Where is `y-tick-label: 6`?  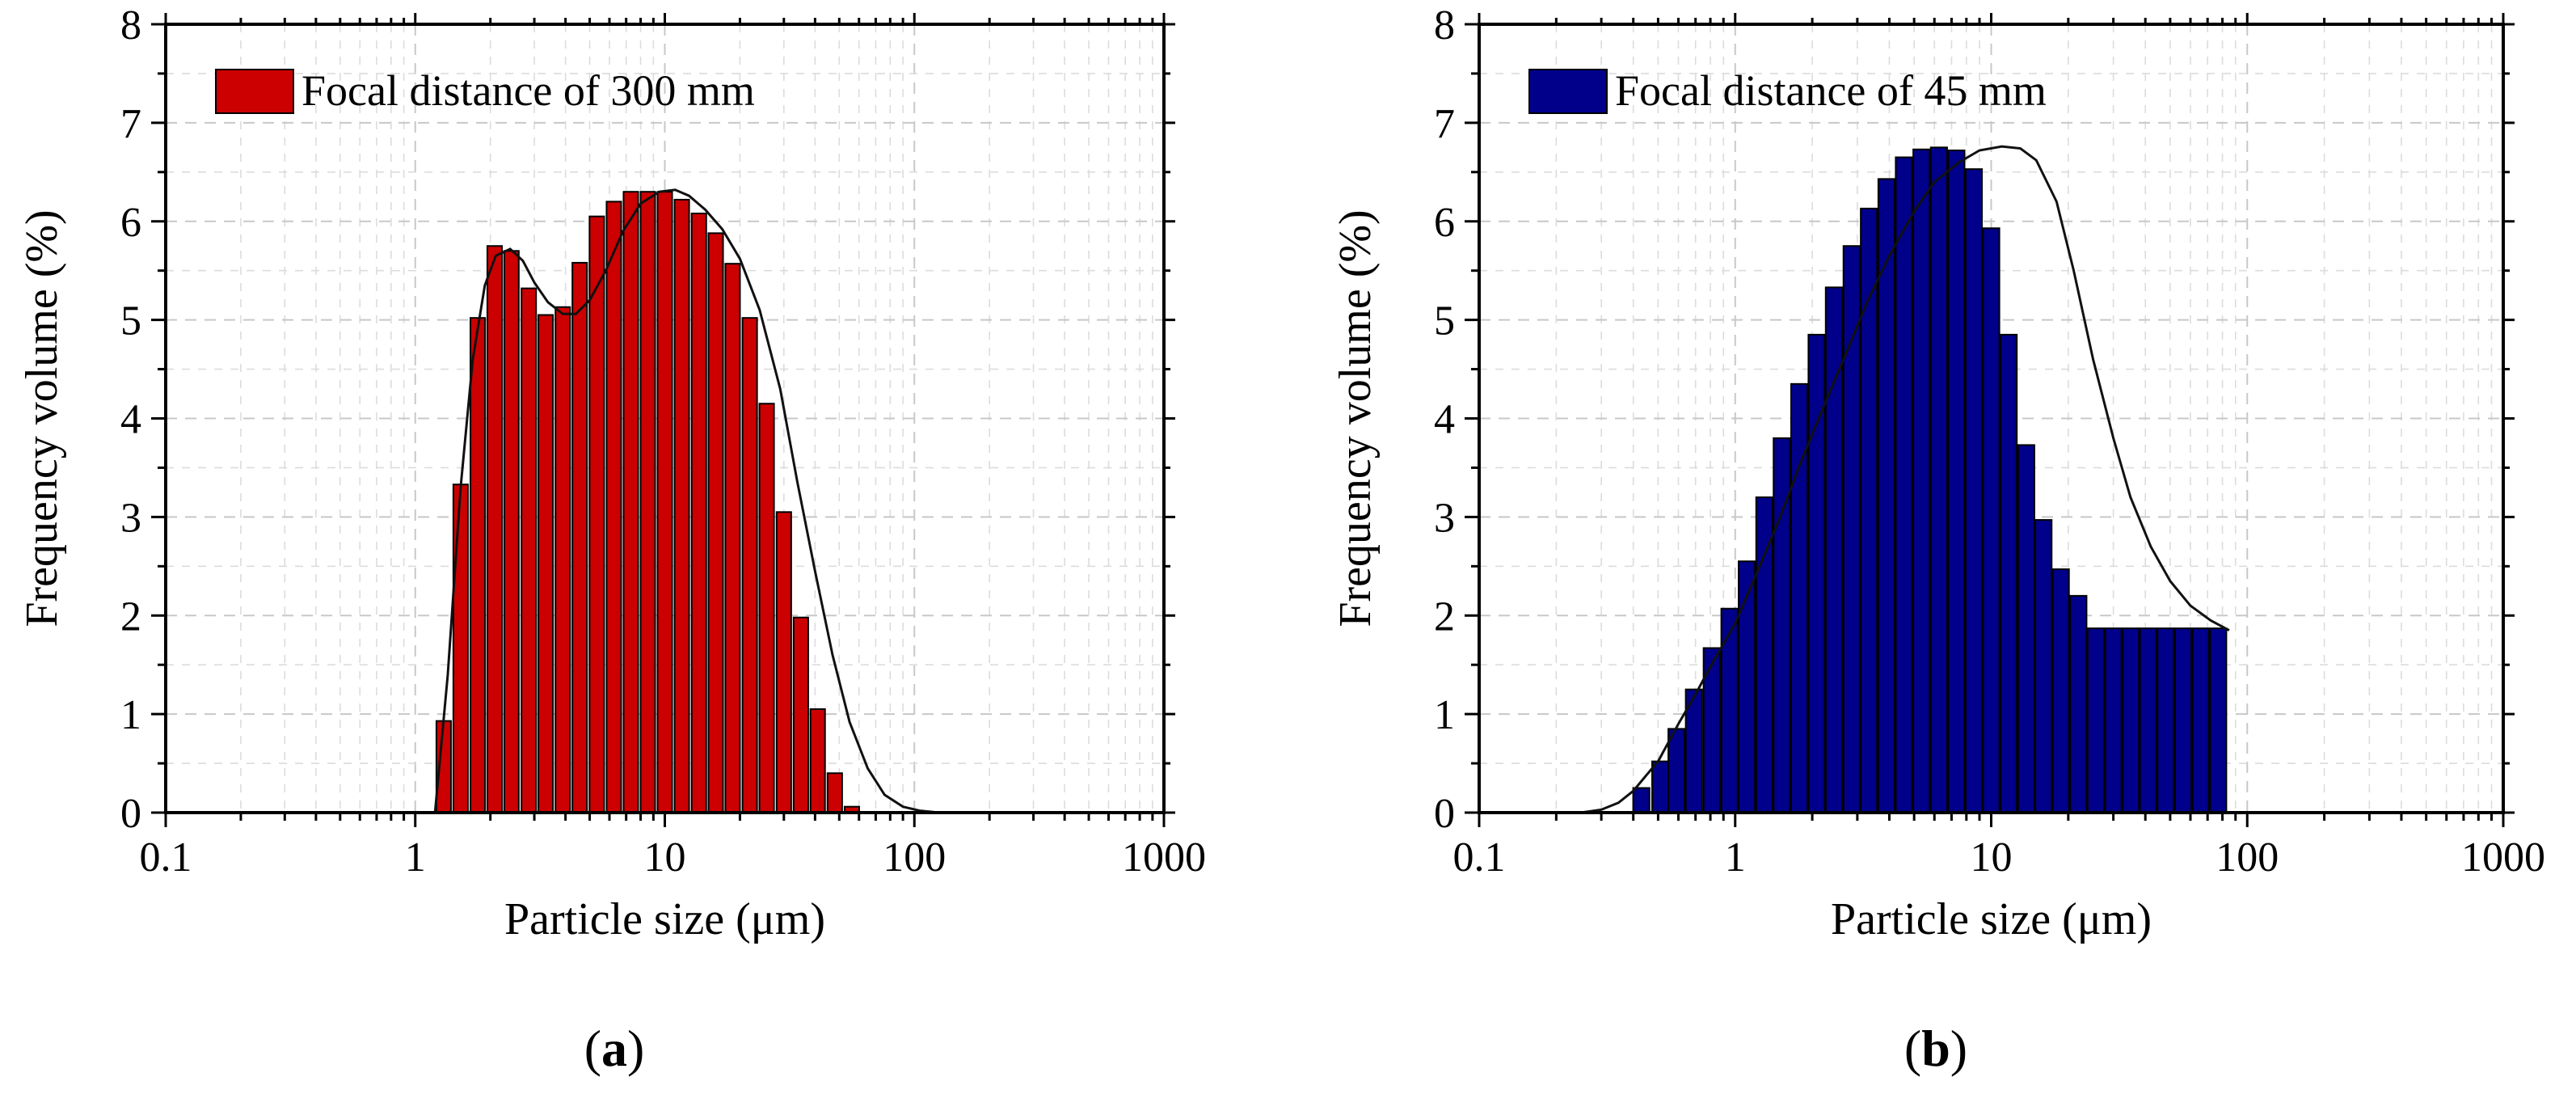
y-tick-label: 6 is located at coordinates (1444, 223).